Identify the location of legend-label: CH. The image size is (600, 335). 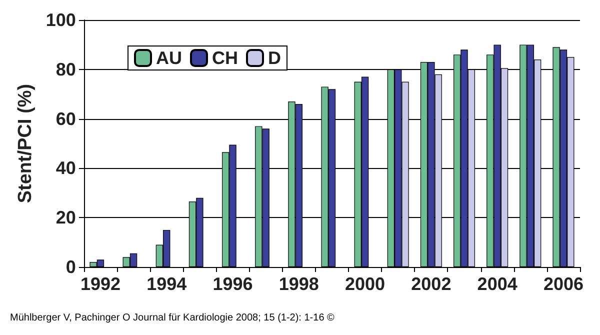
(225, 58).